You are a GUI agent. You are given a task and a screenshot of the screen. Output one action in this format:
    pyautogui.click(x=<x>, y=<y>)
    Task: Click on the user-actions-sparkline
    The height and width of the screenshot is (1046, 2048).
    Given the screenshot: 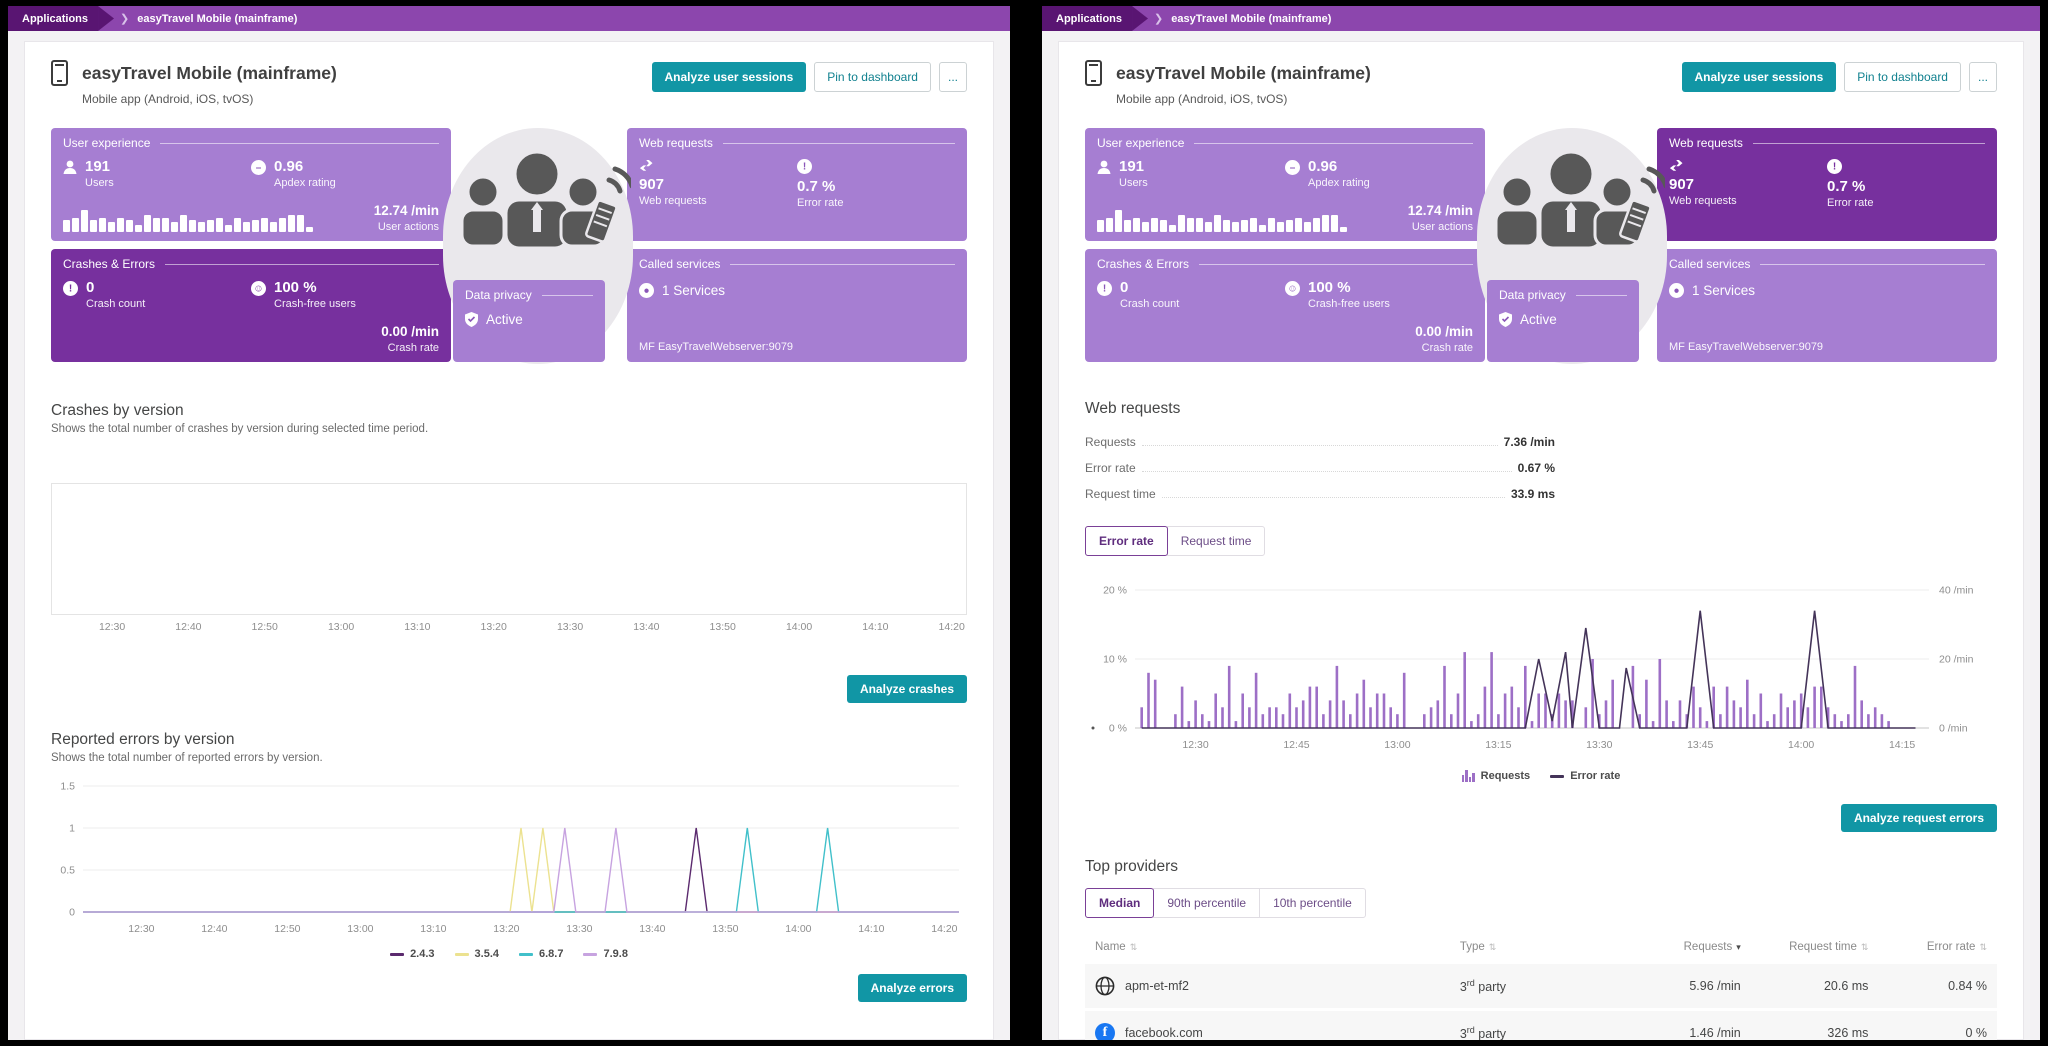 What is the action you would take?
    pyautogui.click(x=1224, y=220)
    